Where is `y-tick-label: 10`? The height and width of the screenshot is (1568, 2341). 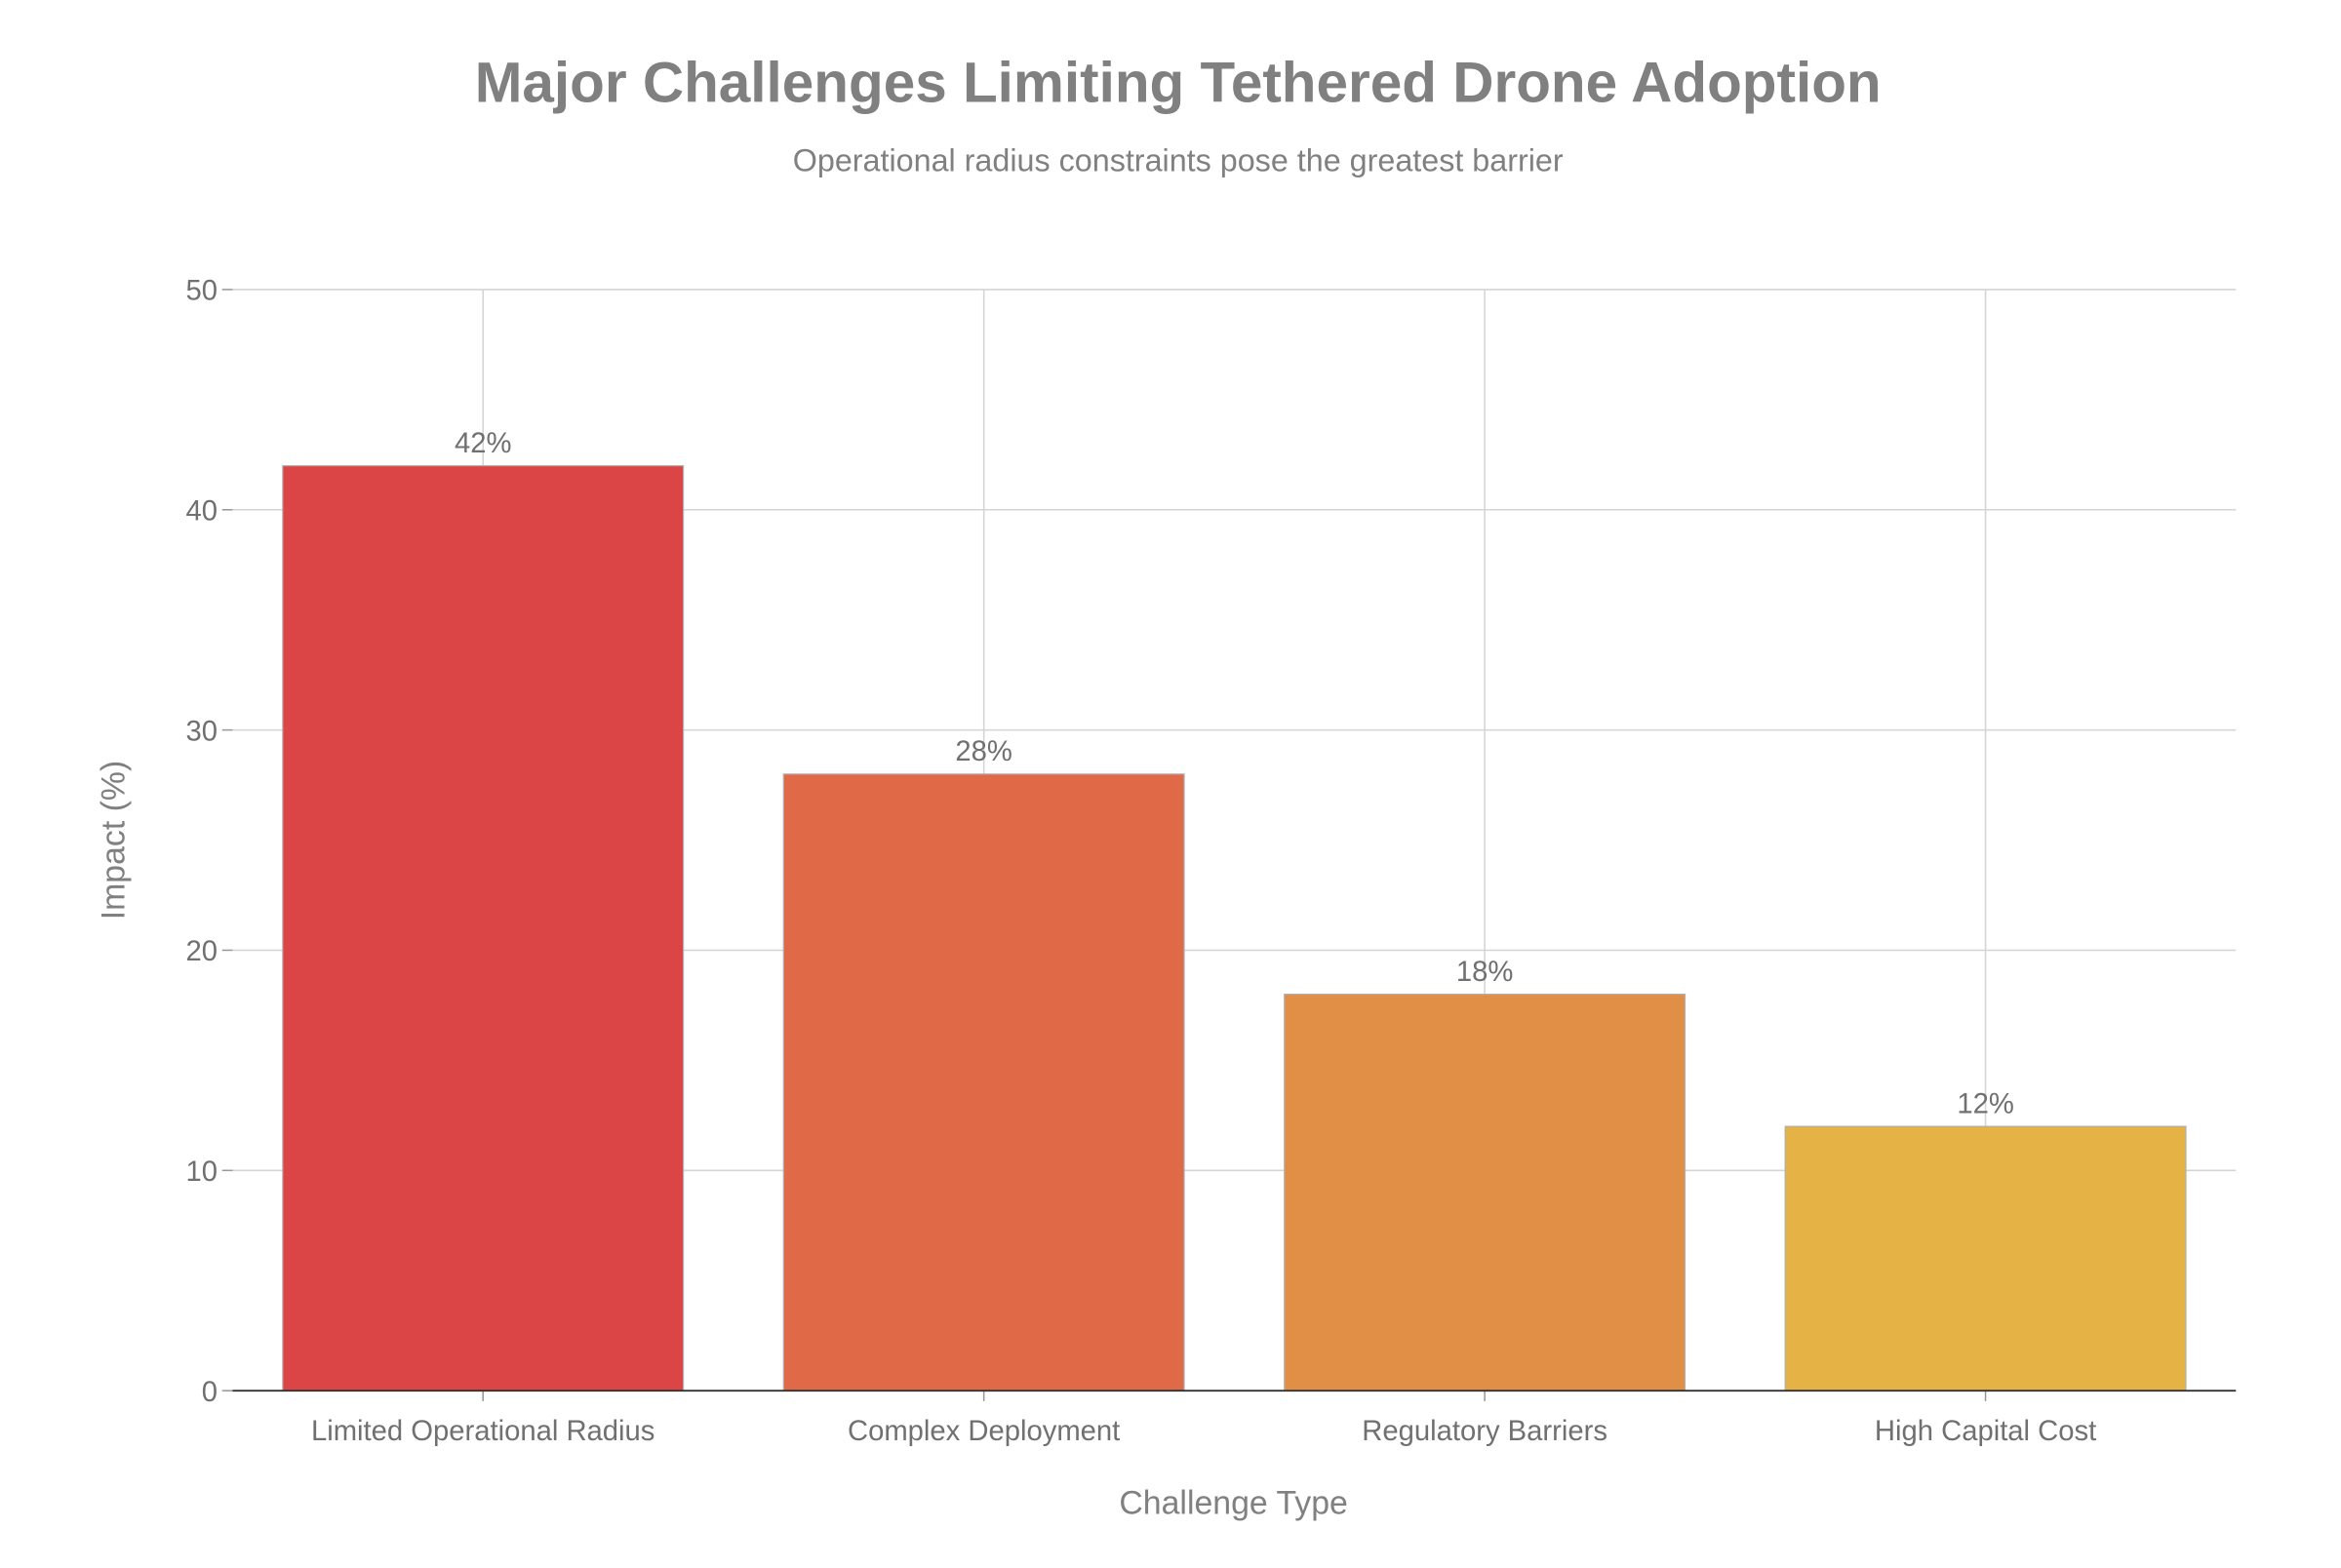 y-tick-label: 10 is located at coordinates (202, 1172).